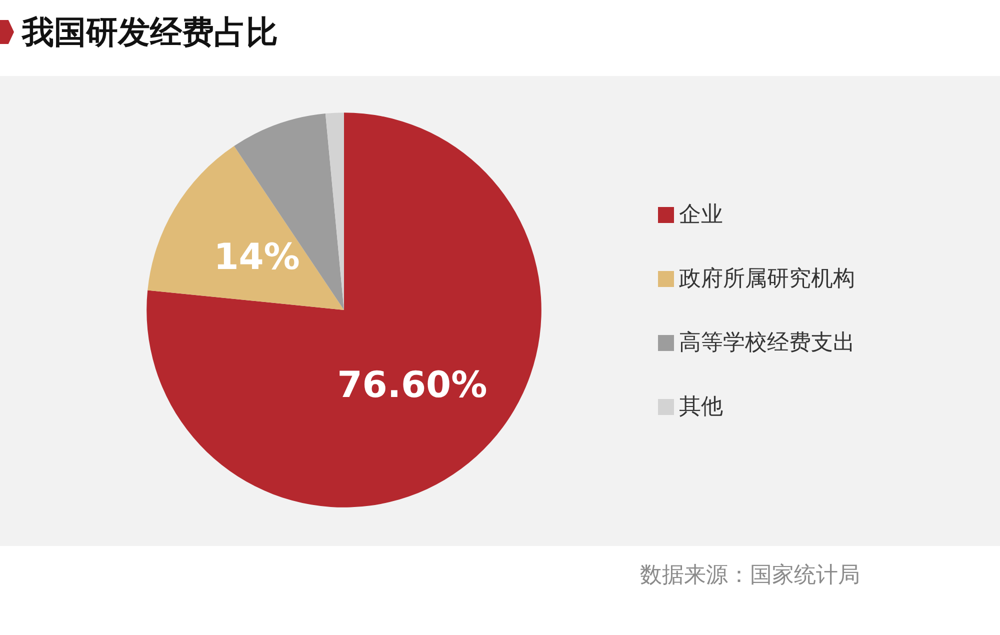 The height and width of the screenshot is (635, 1000). Describe the element at coordinates (150, 32) in the screenshot. I see `chart-title: 我国研发经费占比` at that location.